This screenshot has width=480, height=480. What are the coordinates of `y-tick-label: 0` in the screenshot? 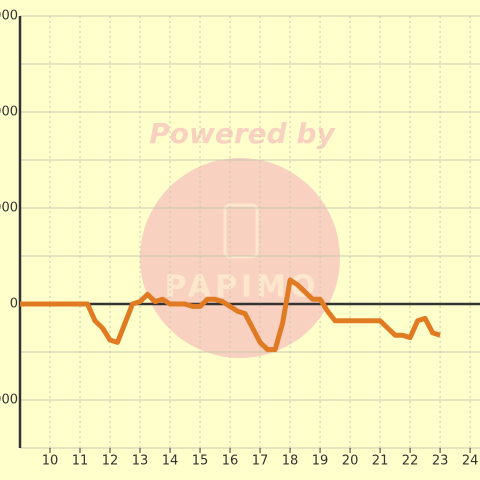 It's located at (14, 304).